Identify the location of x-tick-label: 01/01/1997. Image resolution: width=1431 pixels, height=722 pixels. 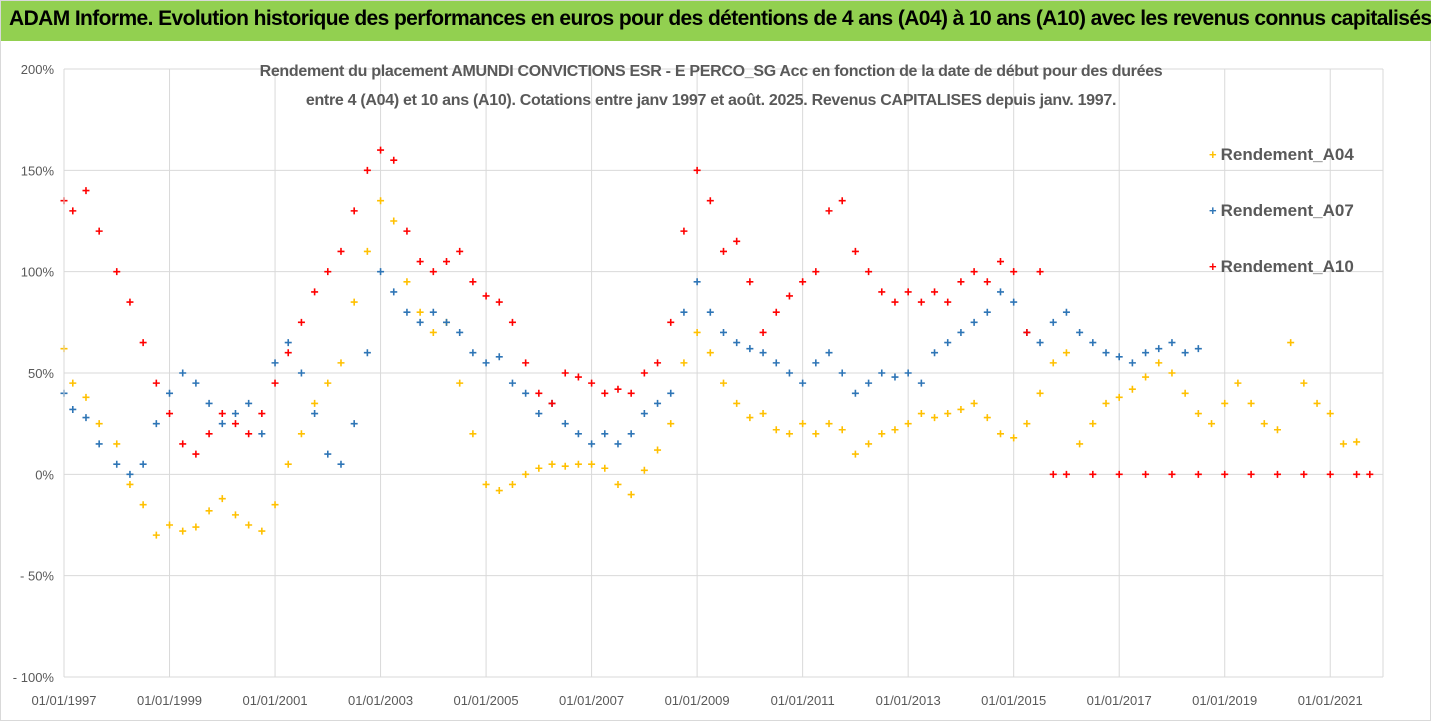
(63, 700).